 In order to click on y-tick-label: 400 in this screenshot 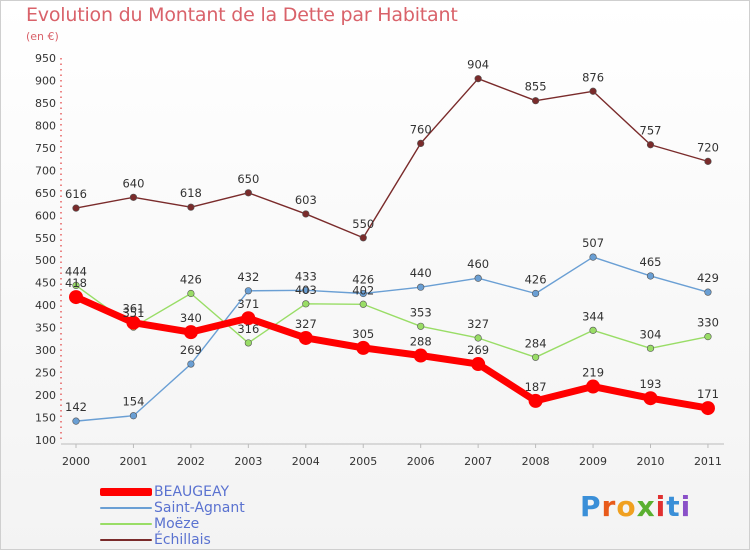, I will do `click(45, 305)`.